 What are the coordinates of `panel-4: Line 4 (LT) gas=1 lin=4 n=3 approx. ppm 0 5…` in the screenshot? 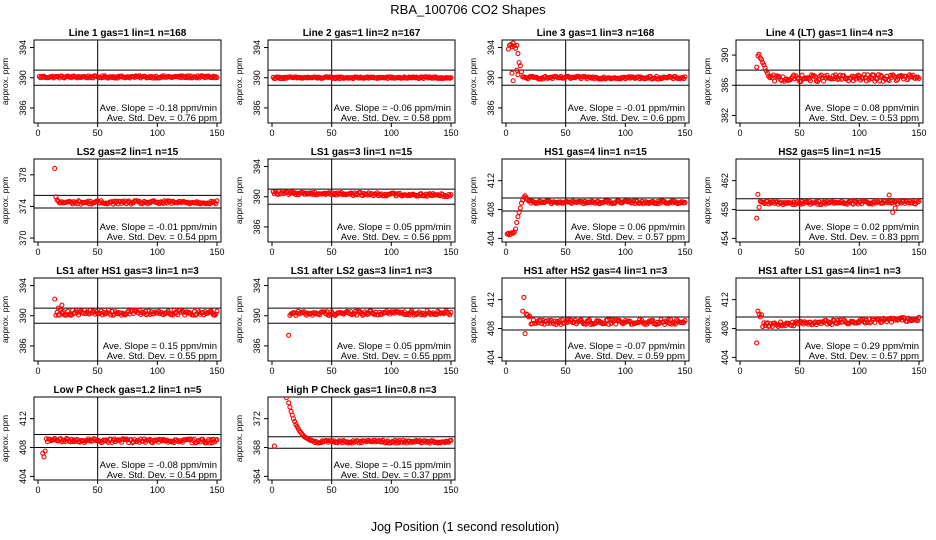 It's located at (814, 83).